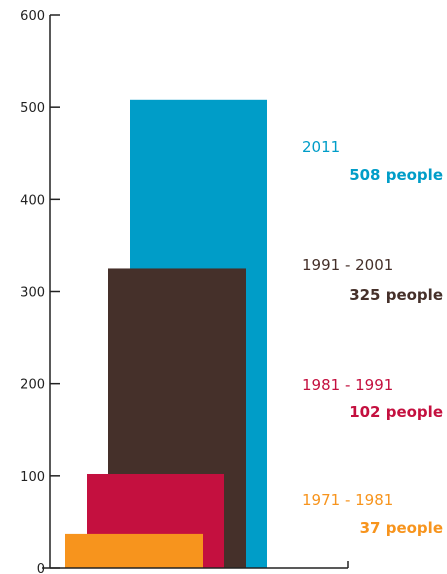  What do you see at coordinates (347, 385) in the screenshot?
I see `series-period-label: 1981 - 1991` at bounding box center [347, 385].